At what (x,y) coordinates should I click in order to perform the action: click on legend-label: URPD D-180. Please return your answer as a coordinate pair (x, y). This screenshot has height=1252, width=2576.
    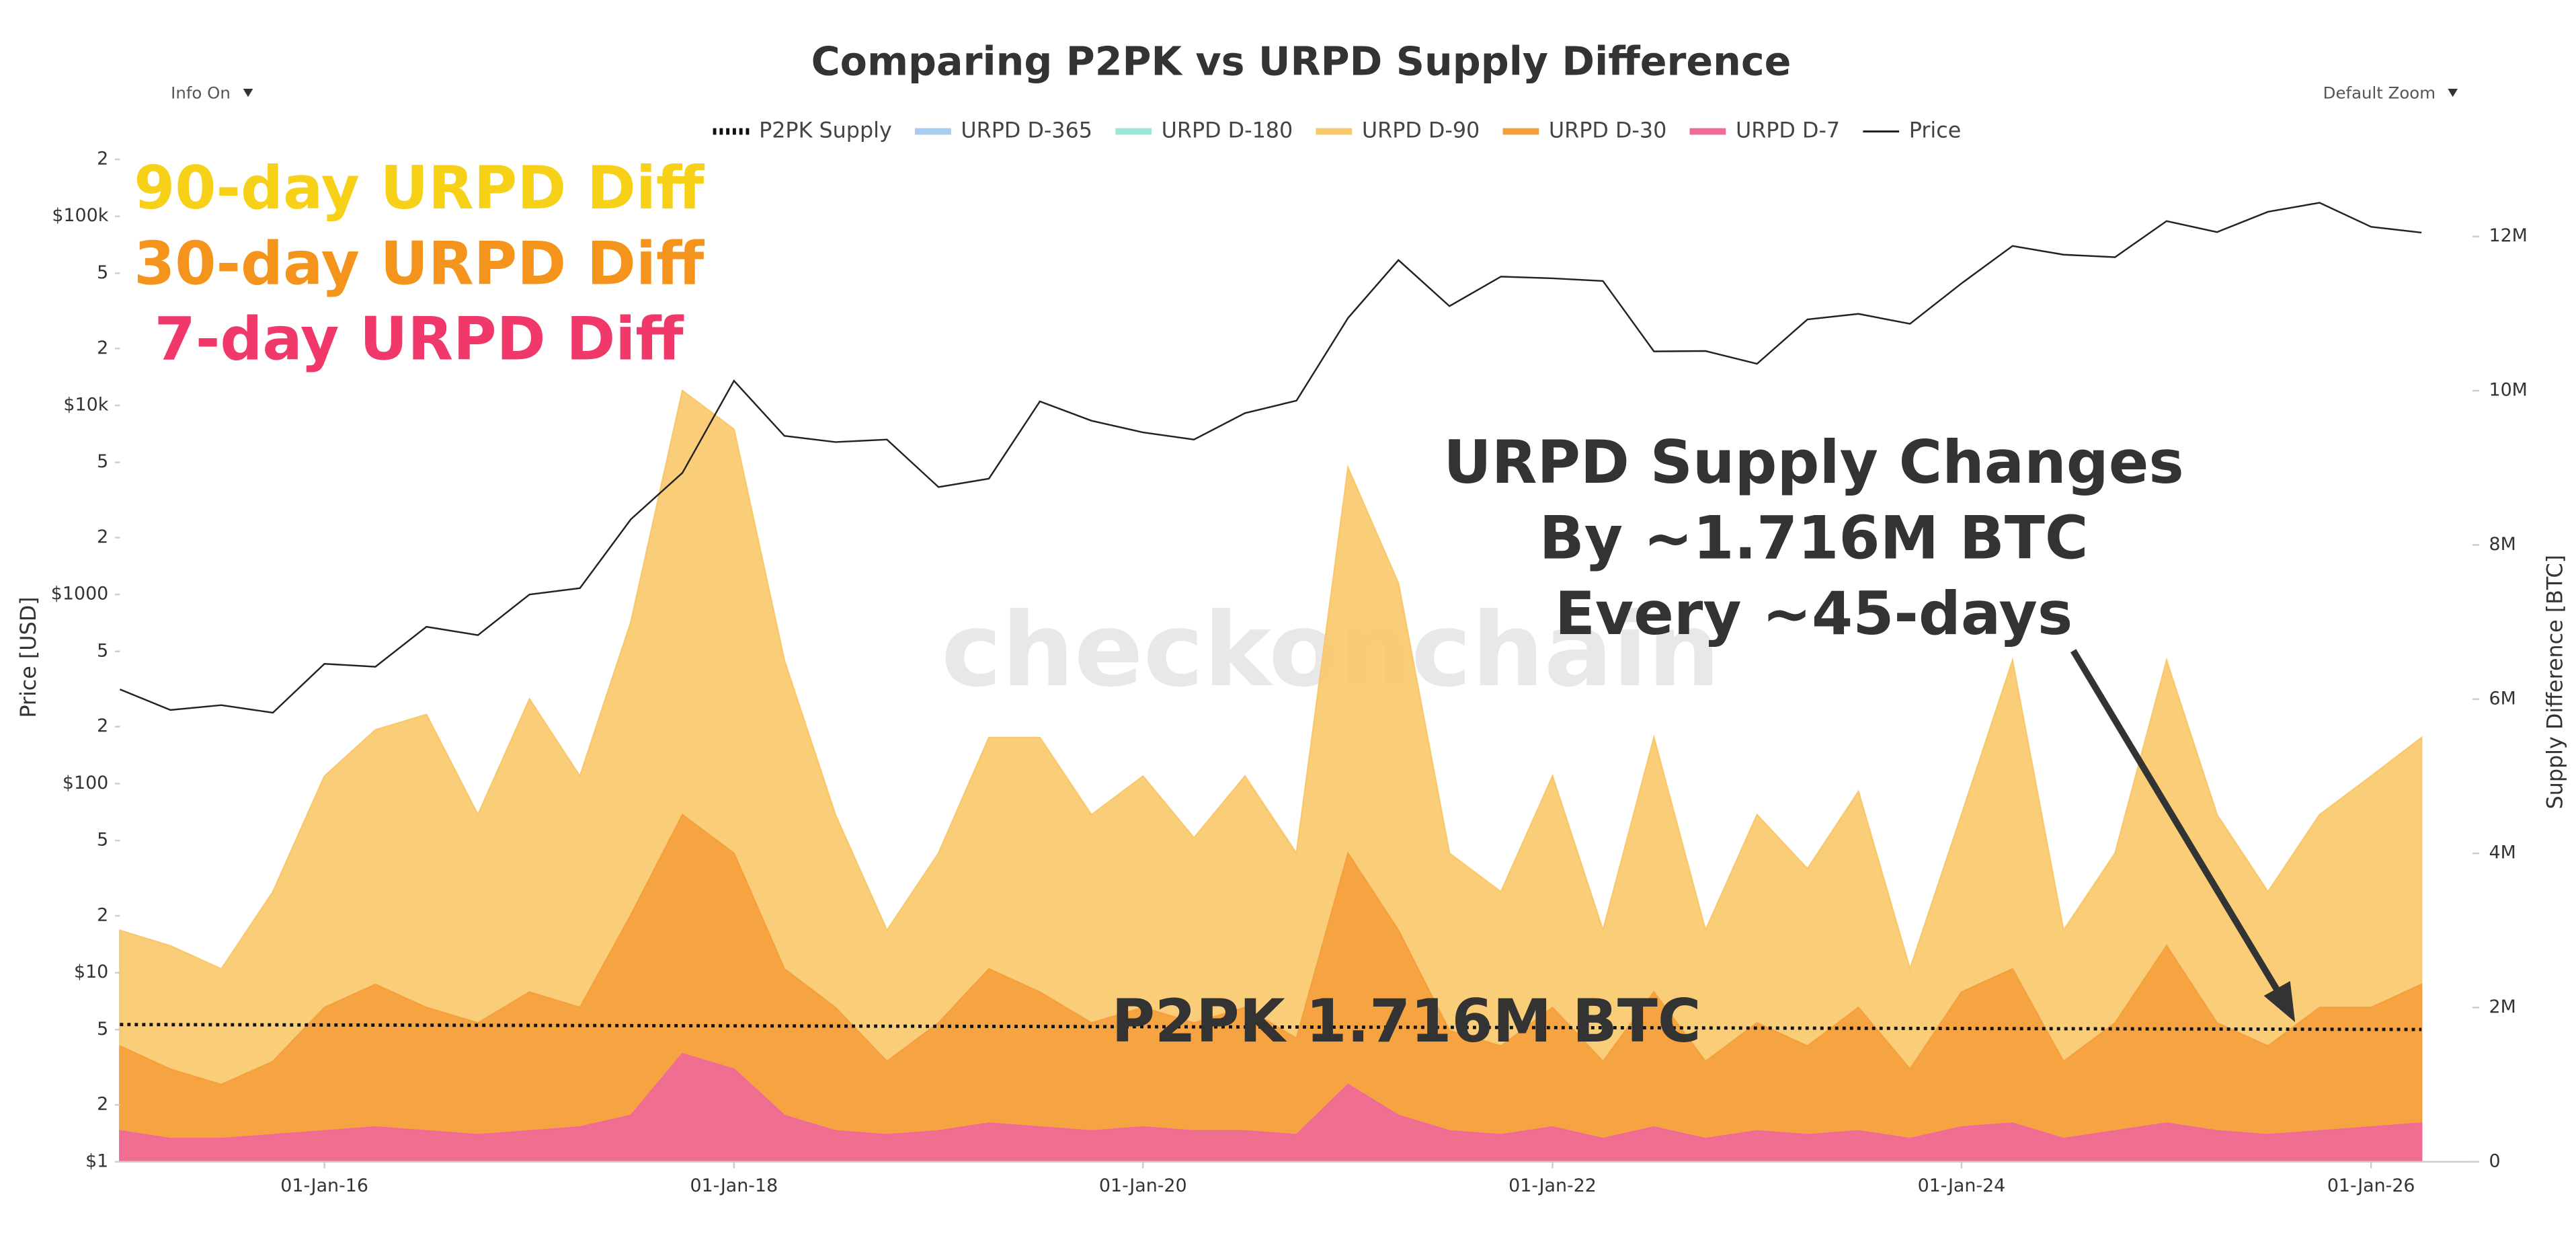
    Looking at the image, I should click on (1227, 131).